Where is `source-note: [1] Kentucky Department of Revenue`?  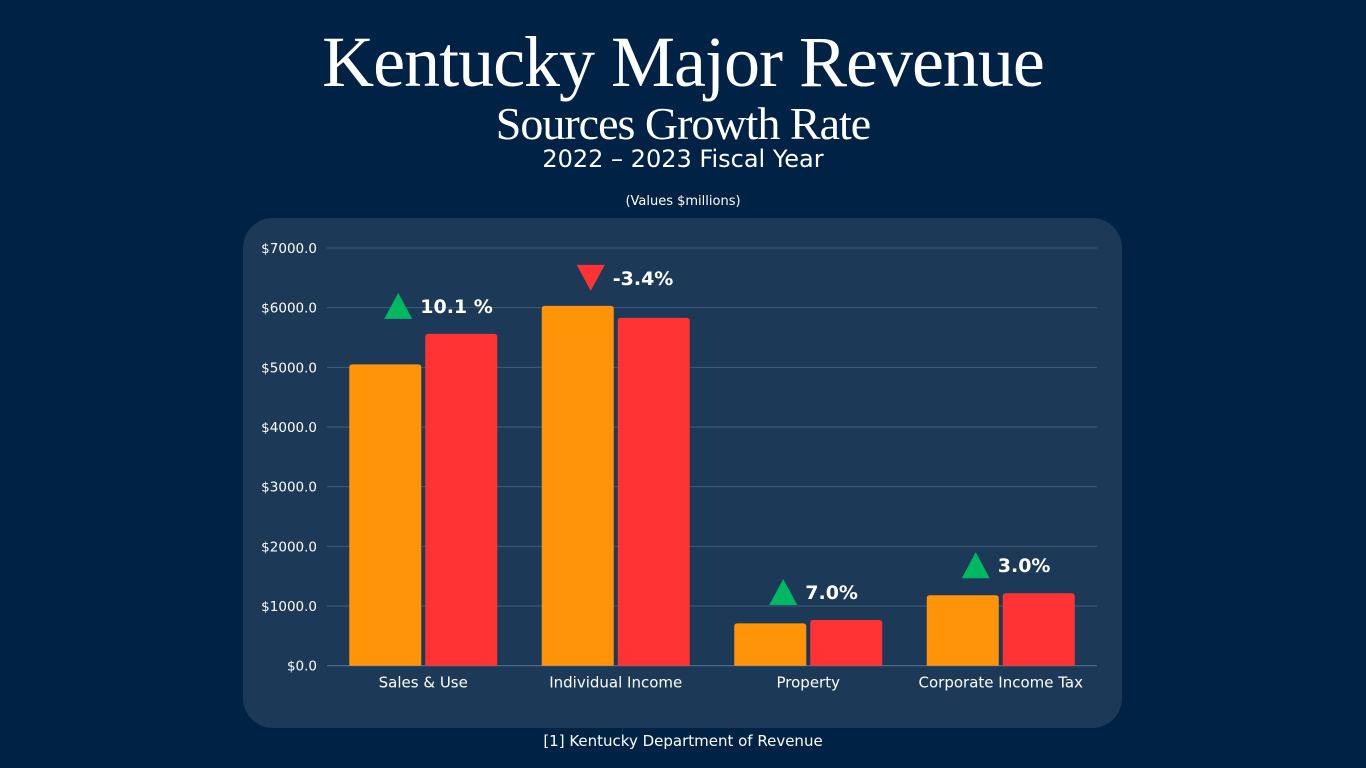
source-note: [1] Kentucky Department of Revenue is located at coordinates (683, 741).